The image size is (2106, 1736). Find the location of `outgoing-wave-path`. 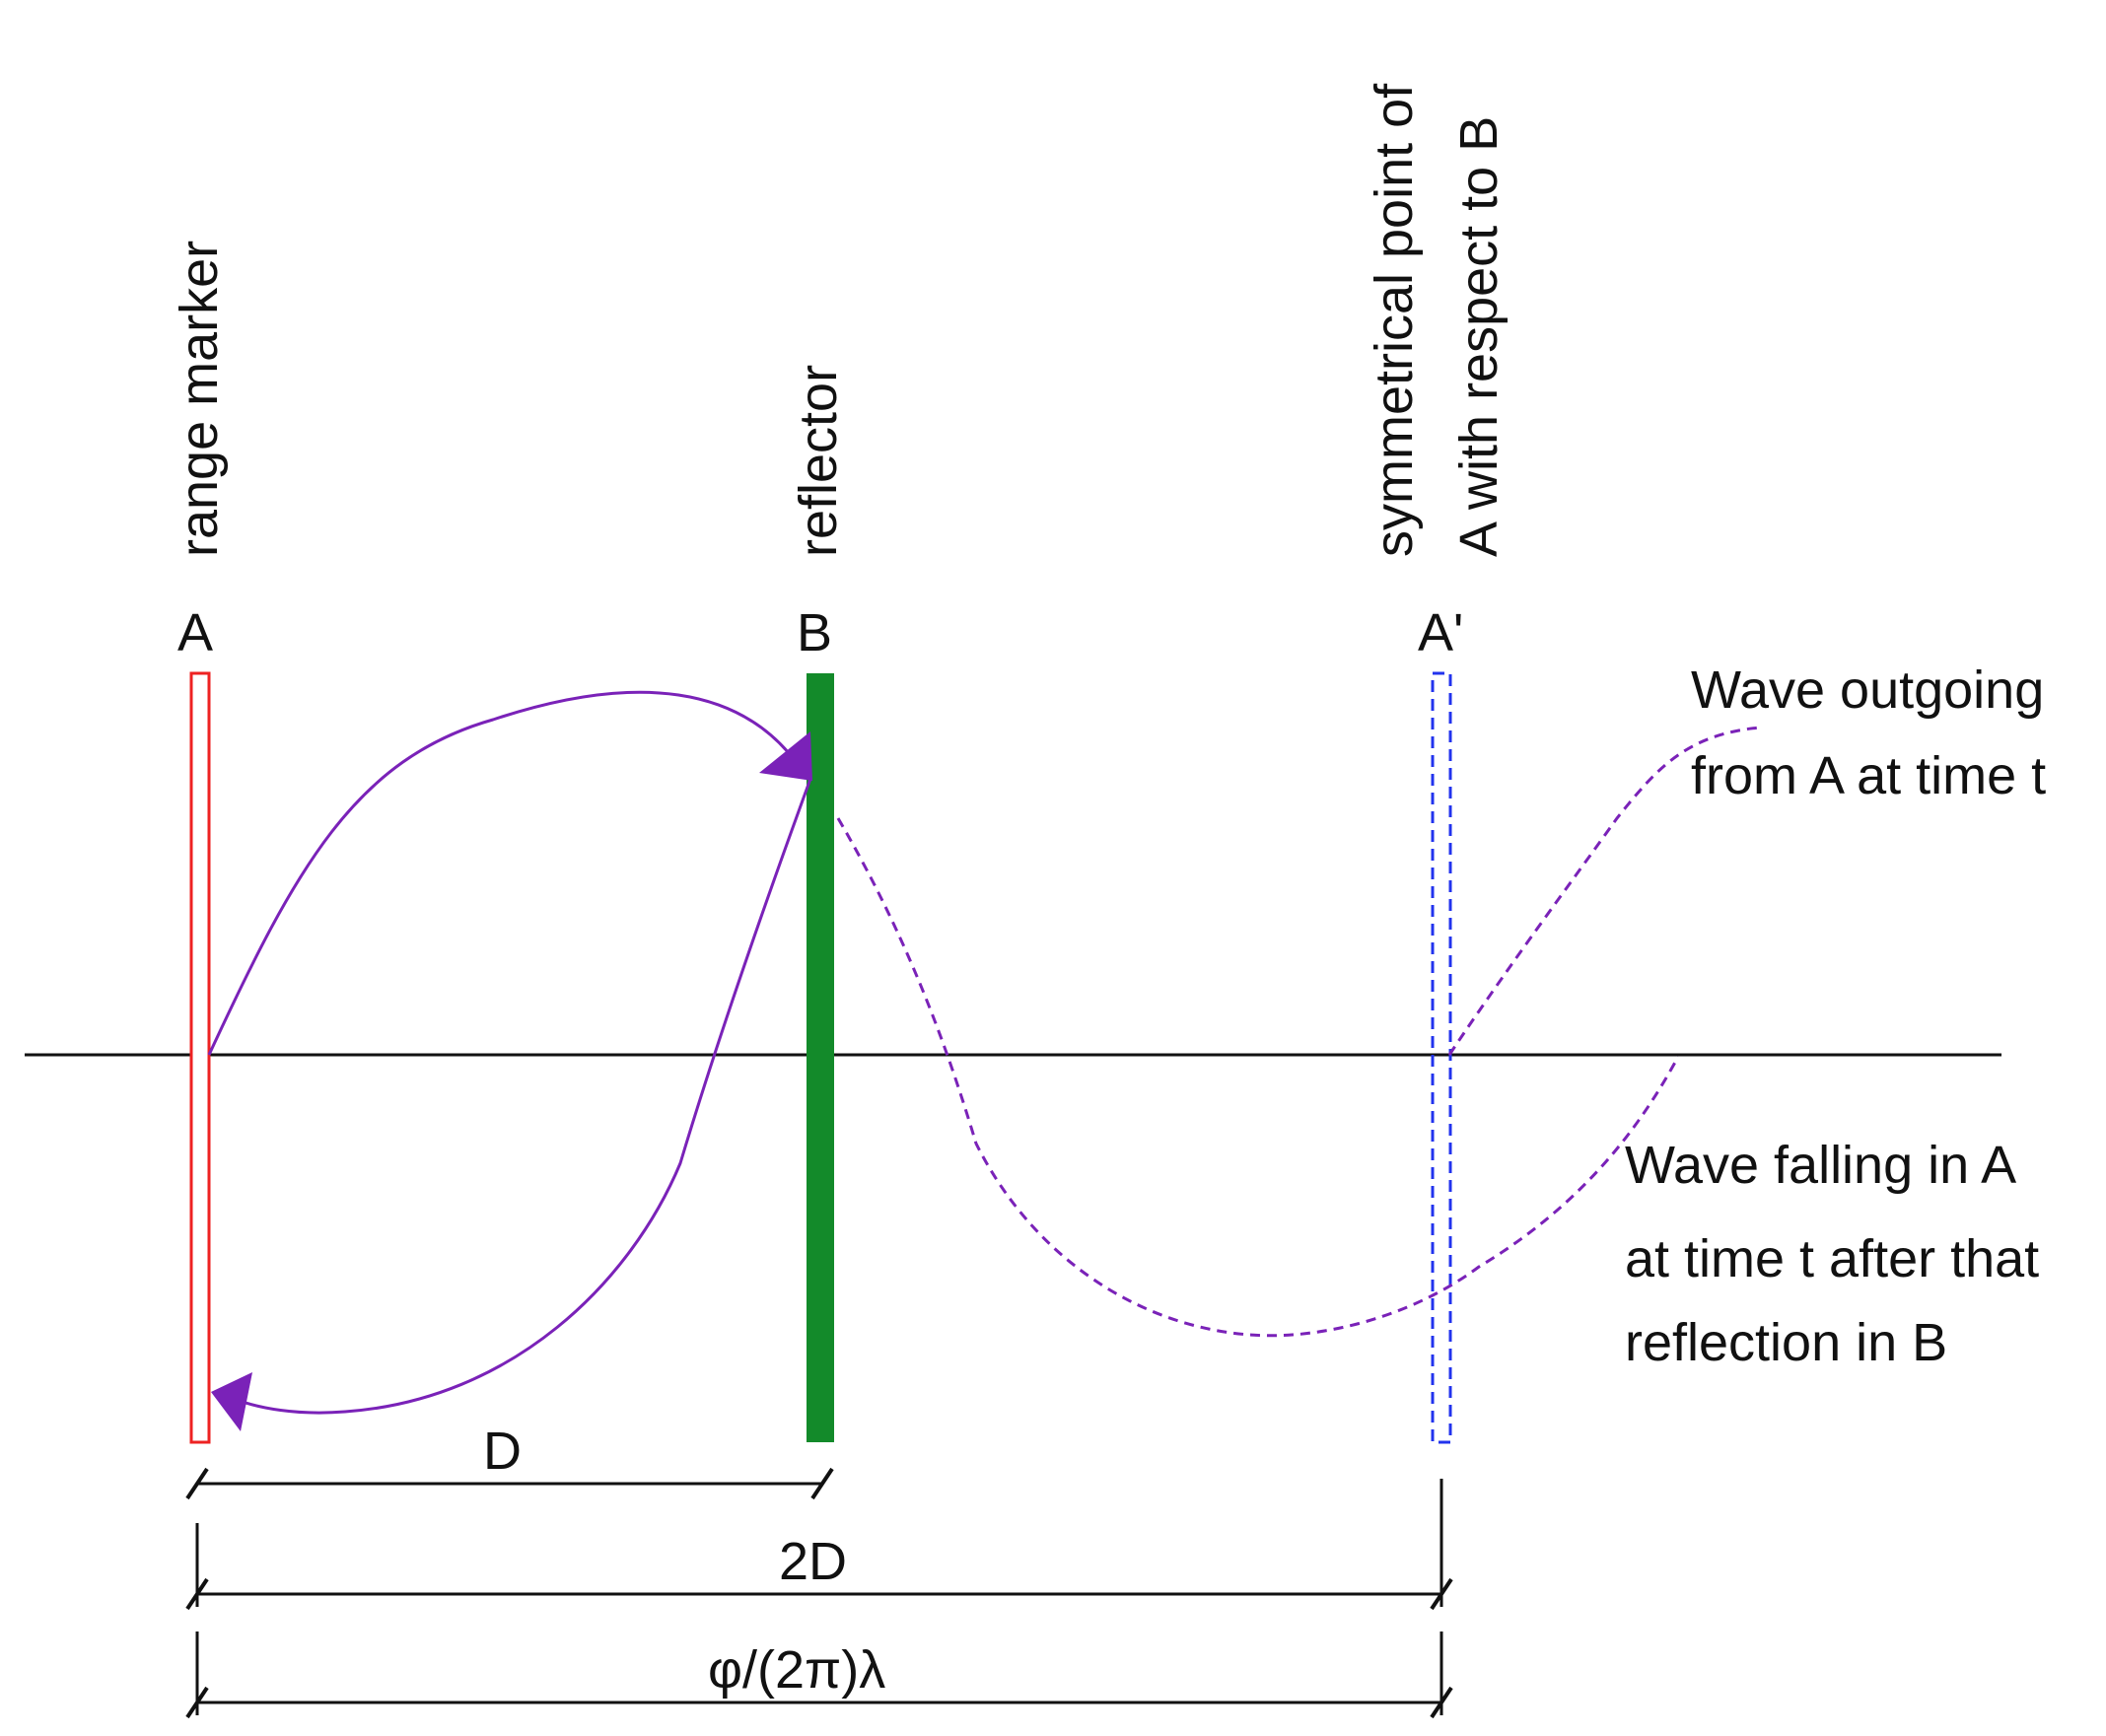

outgoing-wave-path is located at coordinates (502, 873).